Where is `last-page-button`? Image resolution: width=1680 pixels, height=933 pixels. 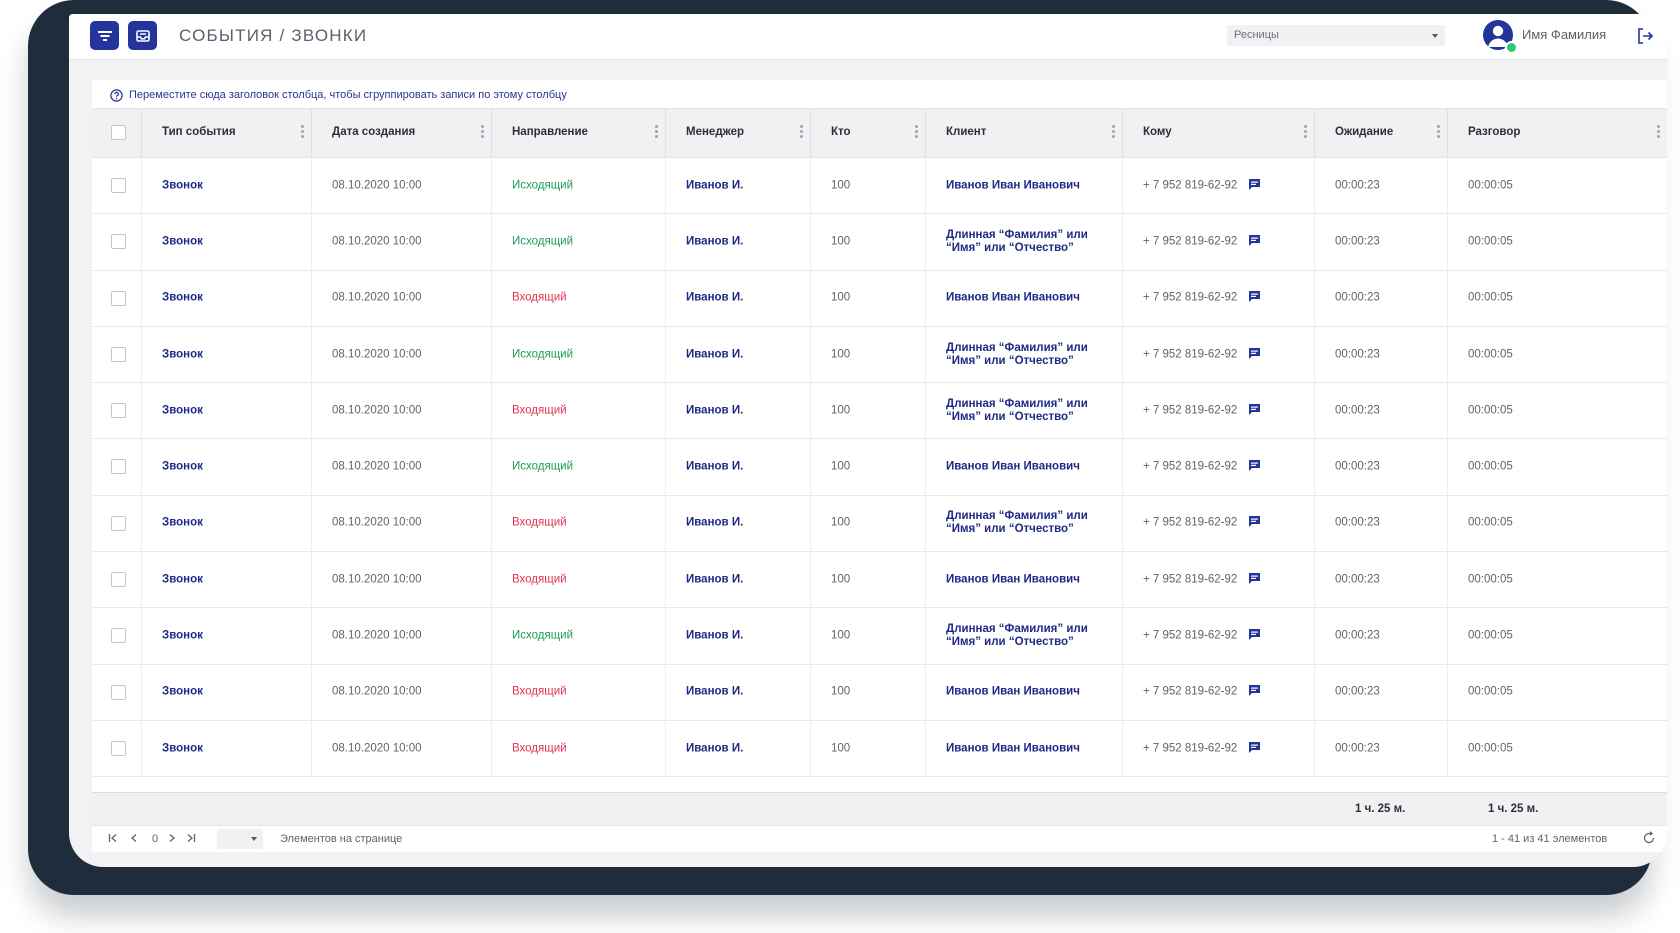 last-page-button is located at coordinates (191, 839).